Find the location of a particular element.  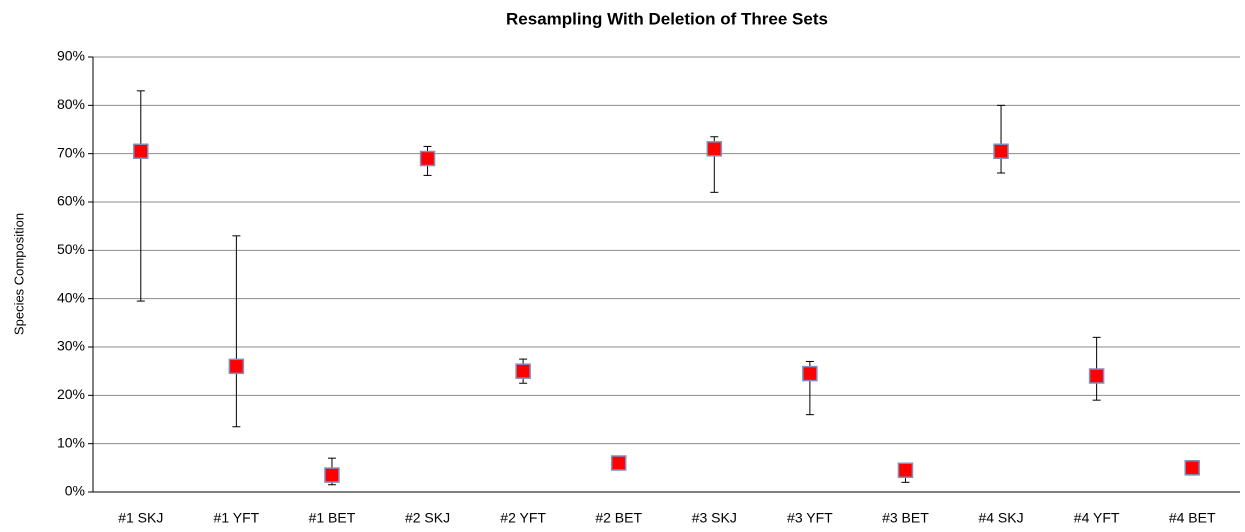

y-tick-label: 0% is located at coordinates (75, 491).